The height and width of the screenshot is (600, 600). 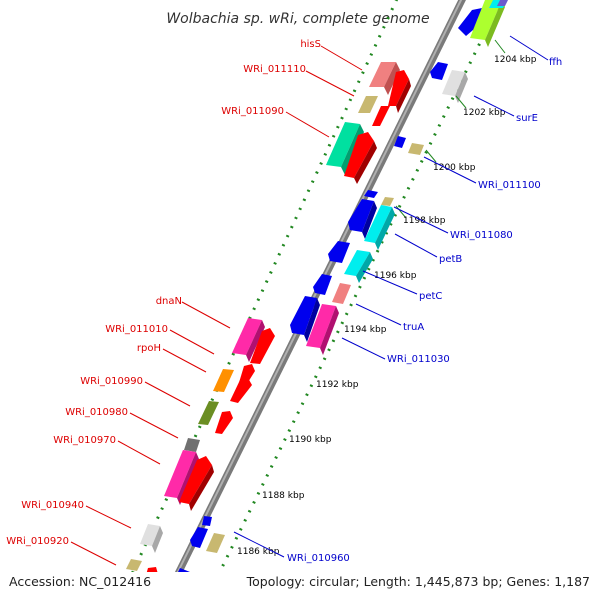 I want to click on label-WRi_011030: WRi_011030, so click(x=418, y=359).